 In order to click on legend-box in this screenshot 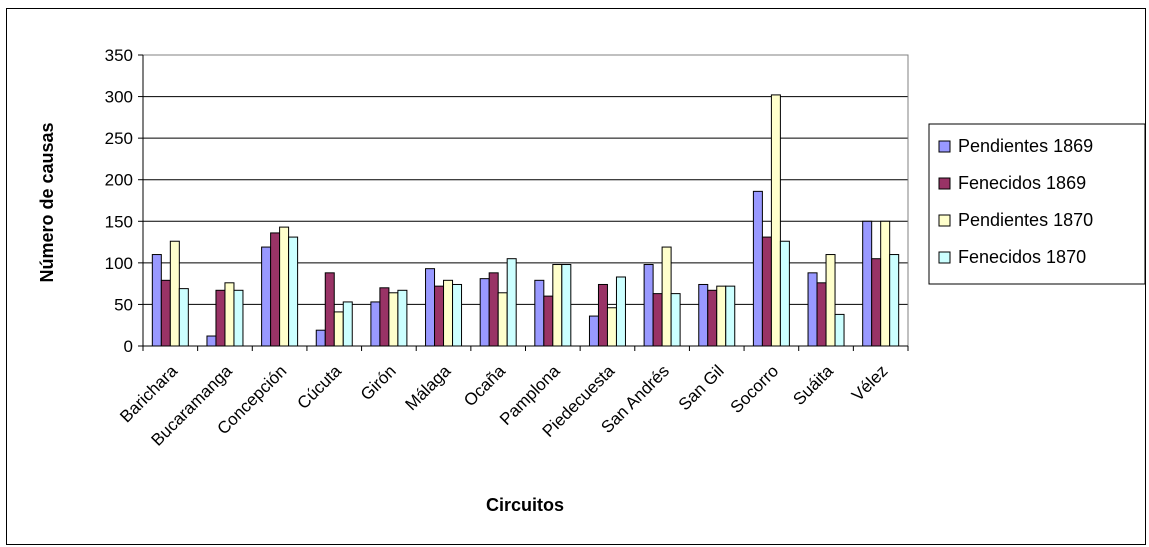, I will do `click(1037, 204)`.